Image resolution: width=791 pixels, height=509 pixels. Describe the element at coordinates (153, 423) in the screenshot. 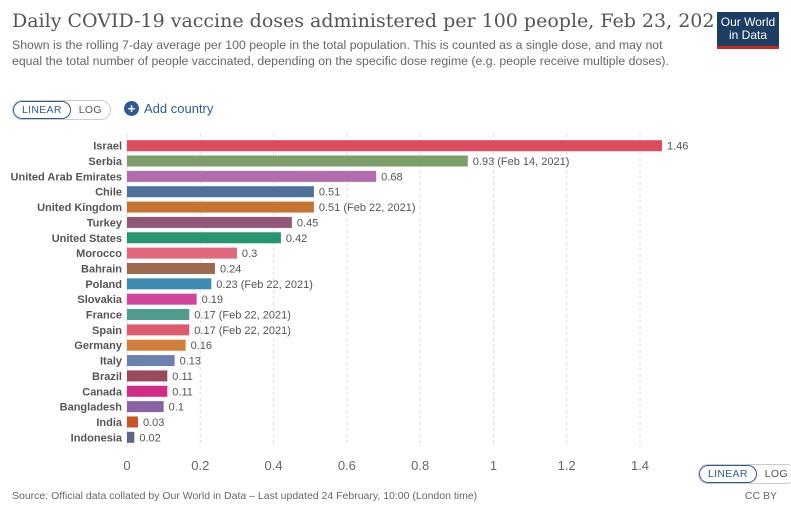

I see `value-label: 0.03` at that location.